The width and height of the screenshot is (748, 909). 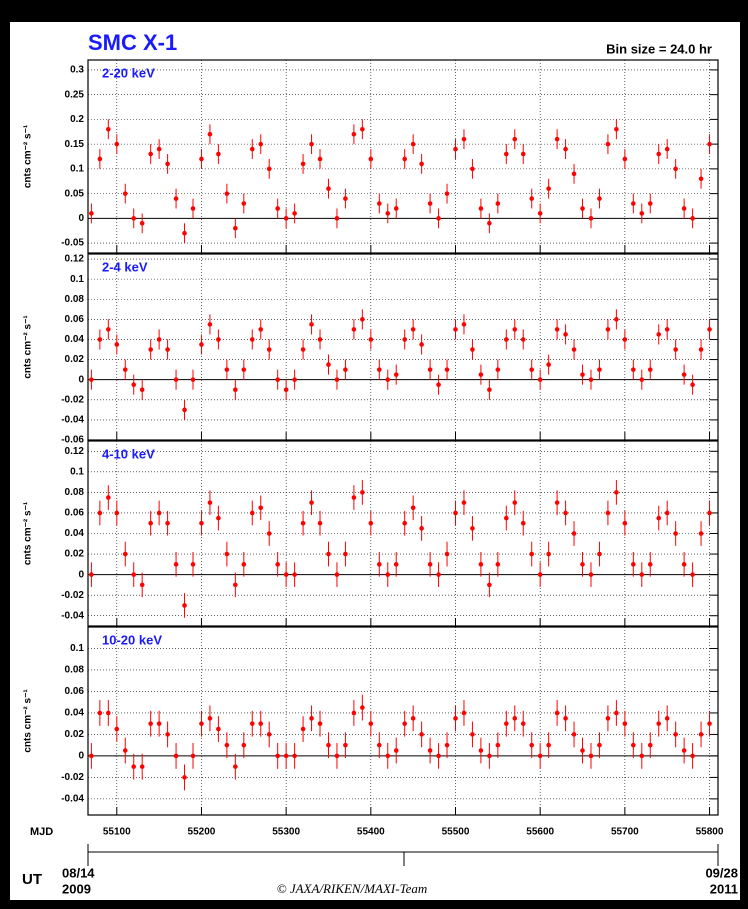 What do you see at coordinates (72, 399) in the screenshot?
I see `y-tick-label: -0.02` at bounding box center [72, 399].